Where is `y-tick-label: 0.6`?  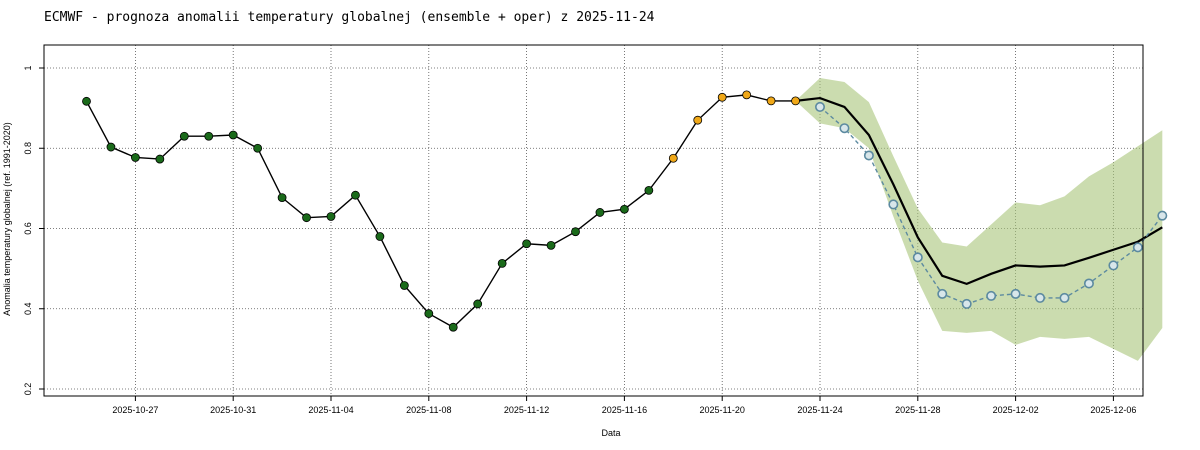 y-tick-label: 0.6 is located at coordinates (28, 228).